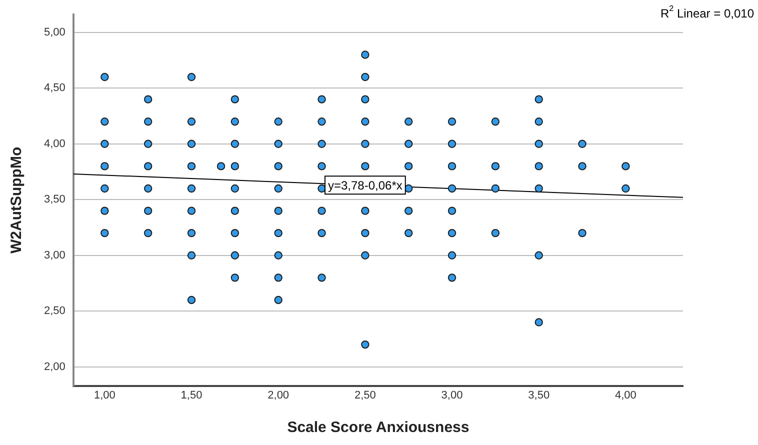 The height and width of the screenshot is (445, 758). What do you see at coordinates (55, 200) in the screenshot?
I see `y-tick-label: 3,50` at bounding box center [55, 200].